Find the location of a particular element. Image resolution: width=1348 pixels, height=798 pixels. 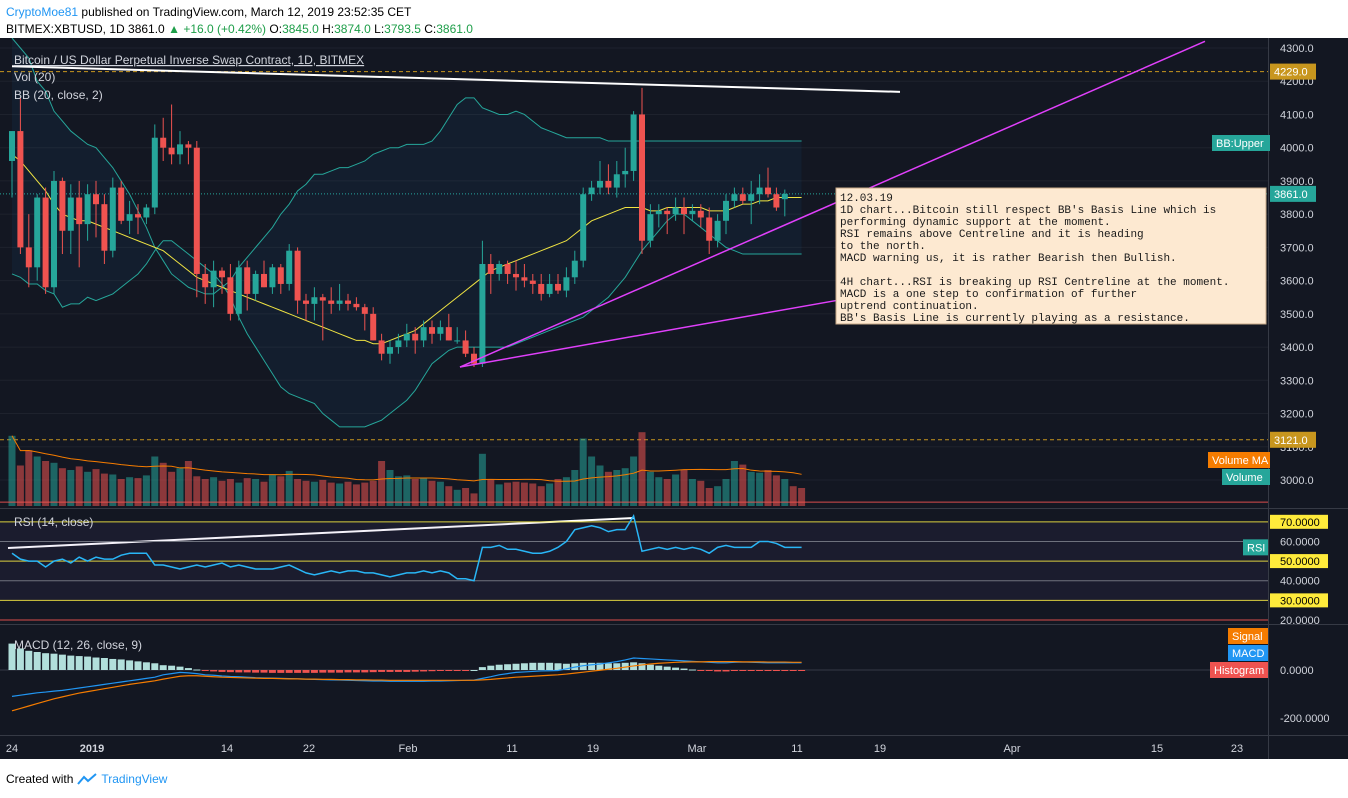

author-link: CryptoMoe81 is located at coordinates (42, 12).